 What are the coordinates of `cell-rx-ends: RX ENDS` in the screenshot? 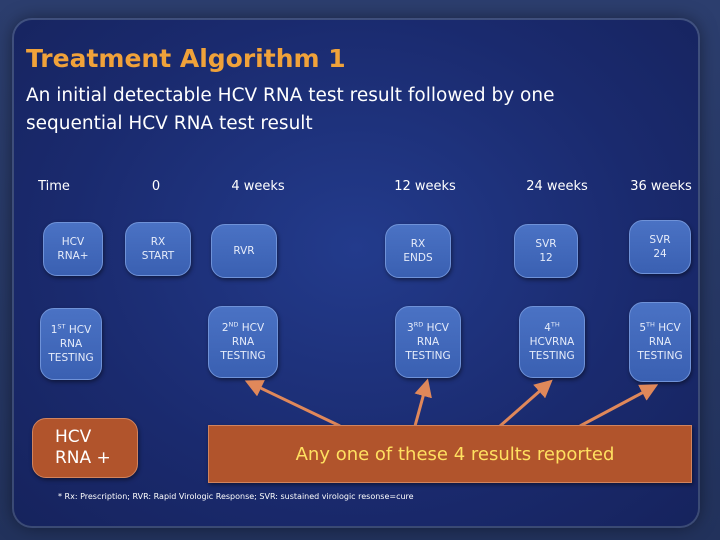 It's located at (418, 251).